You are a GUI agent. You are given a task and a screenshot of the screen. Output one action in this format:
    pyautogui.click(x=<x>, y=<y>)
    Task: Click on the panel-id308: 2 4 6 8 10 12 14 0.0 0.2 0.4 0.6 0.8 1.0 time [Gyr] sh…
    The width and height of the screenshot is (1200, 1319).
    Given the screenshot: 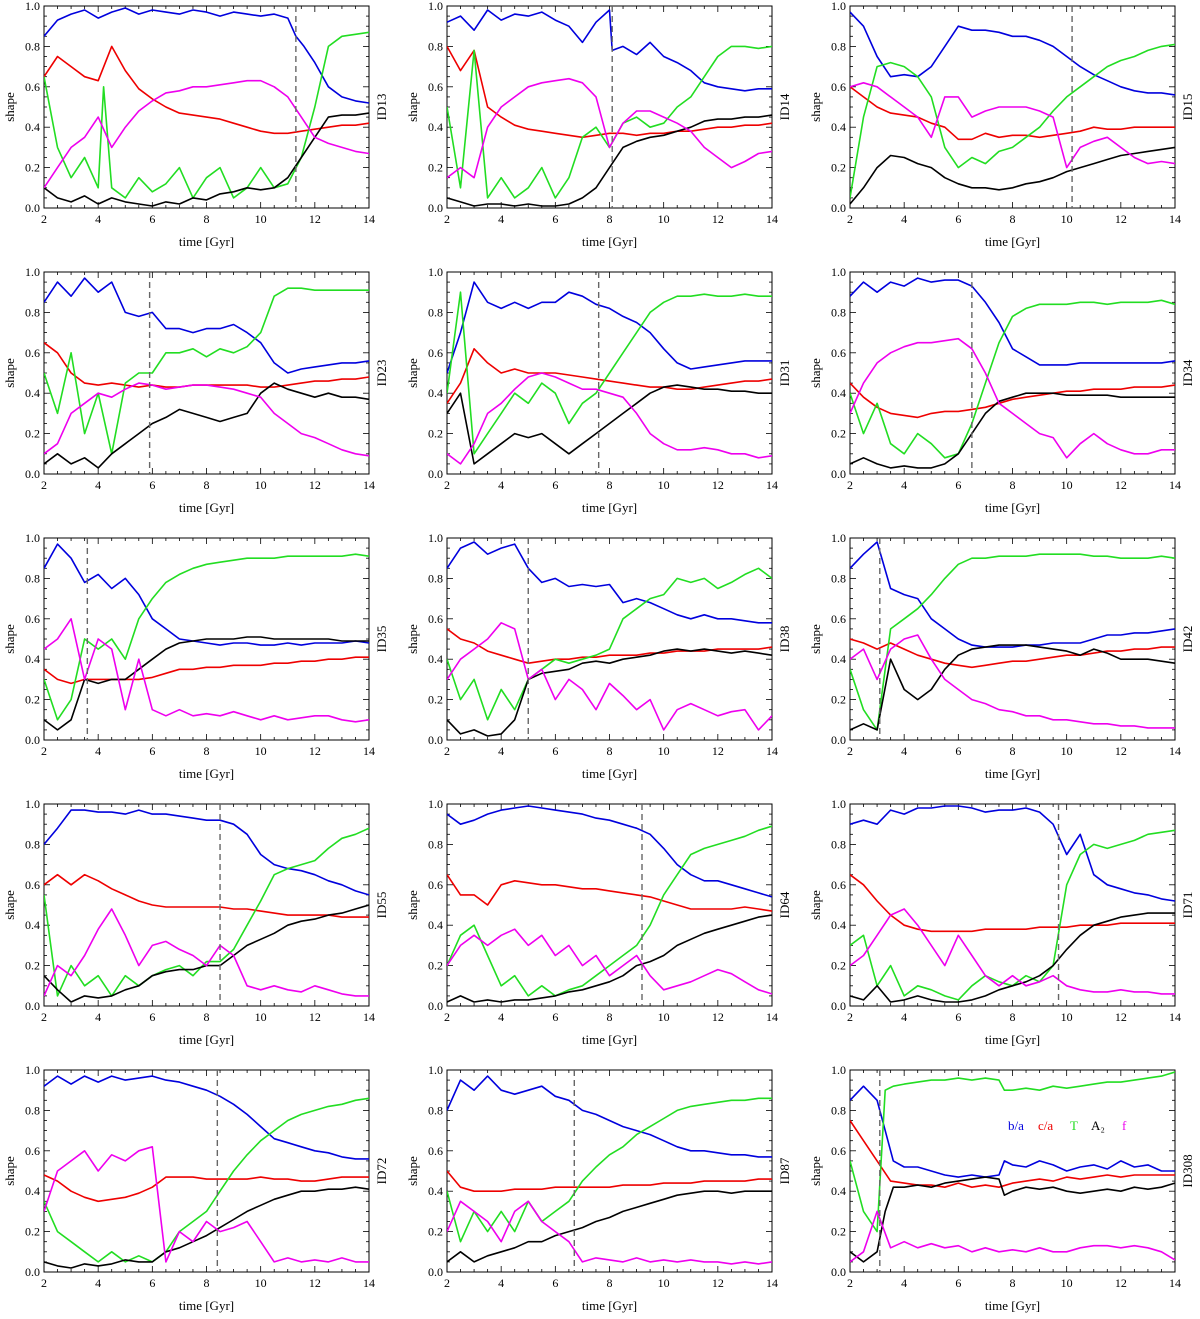 What is the action you would take?
    pyautogui.click(x=1001, y=1188)
    